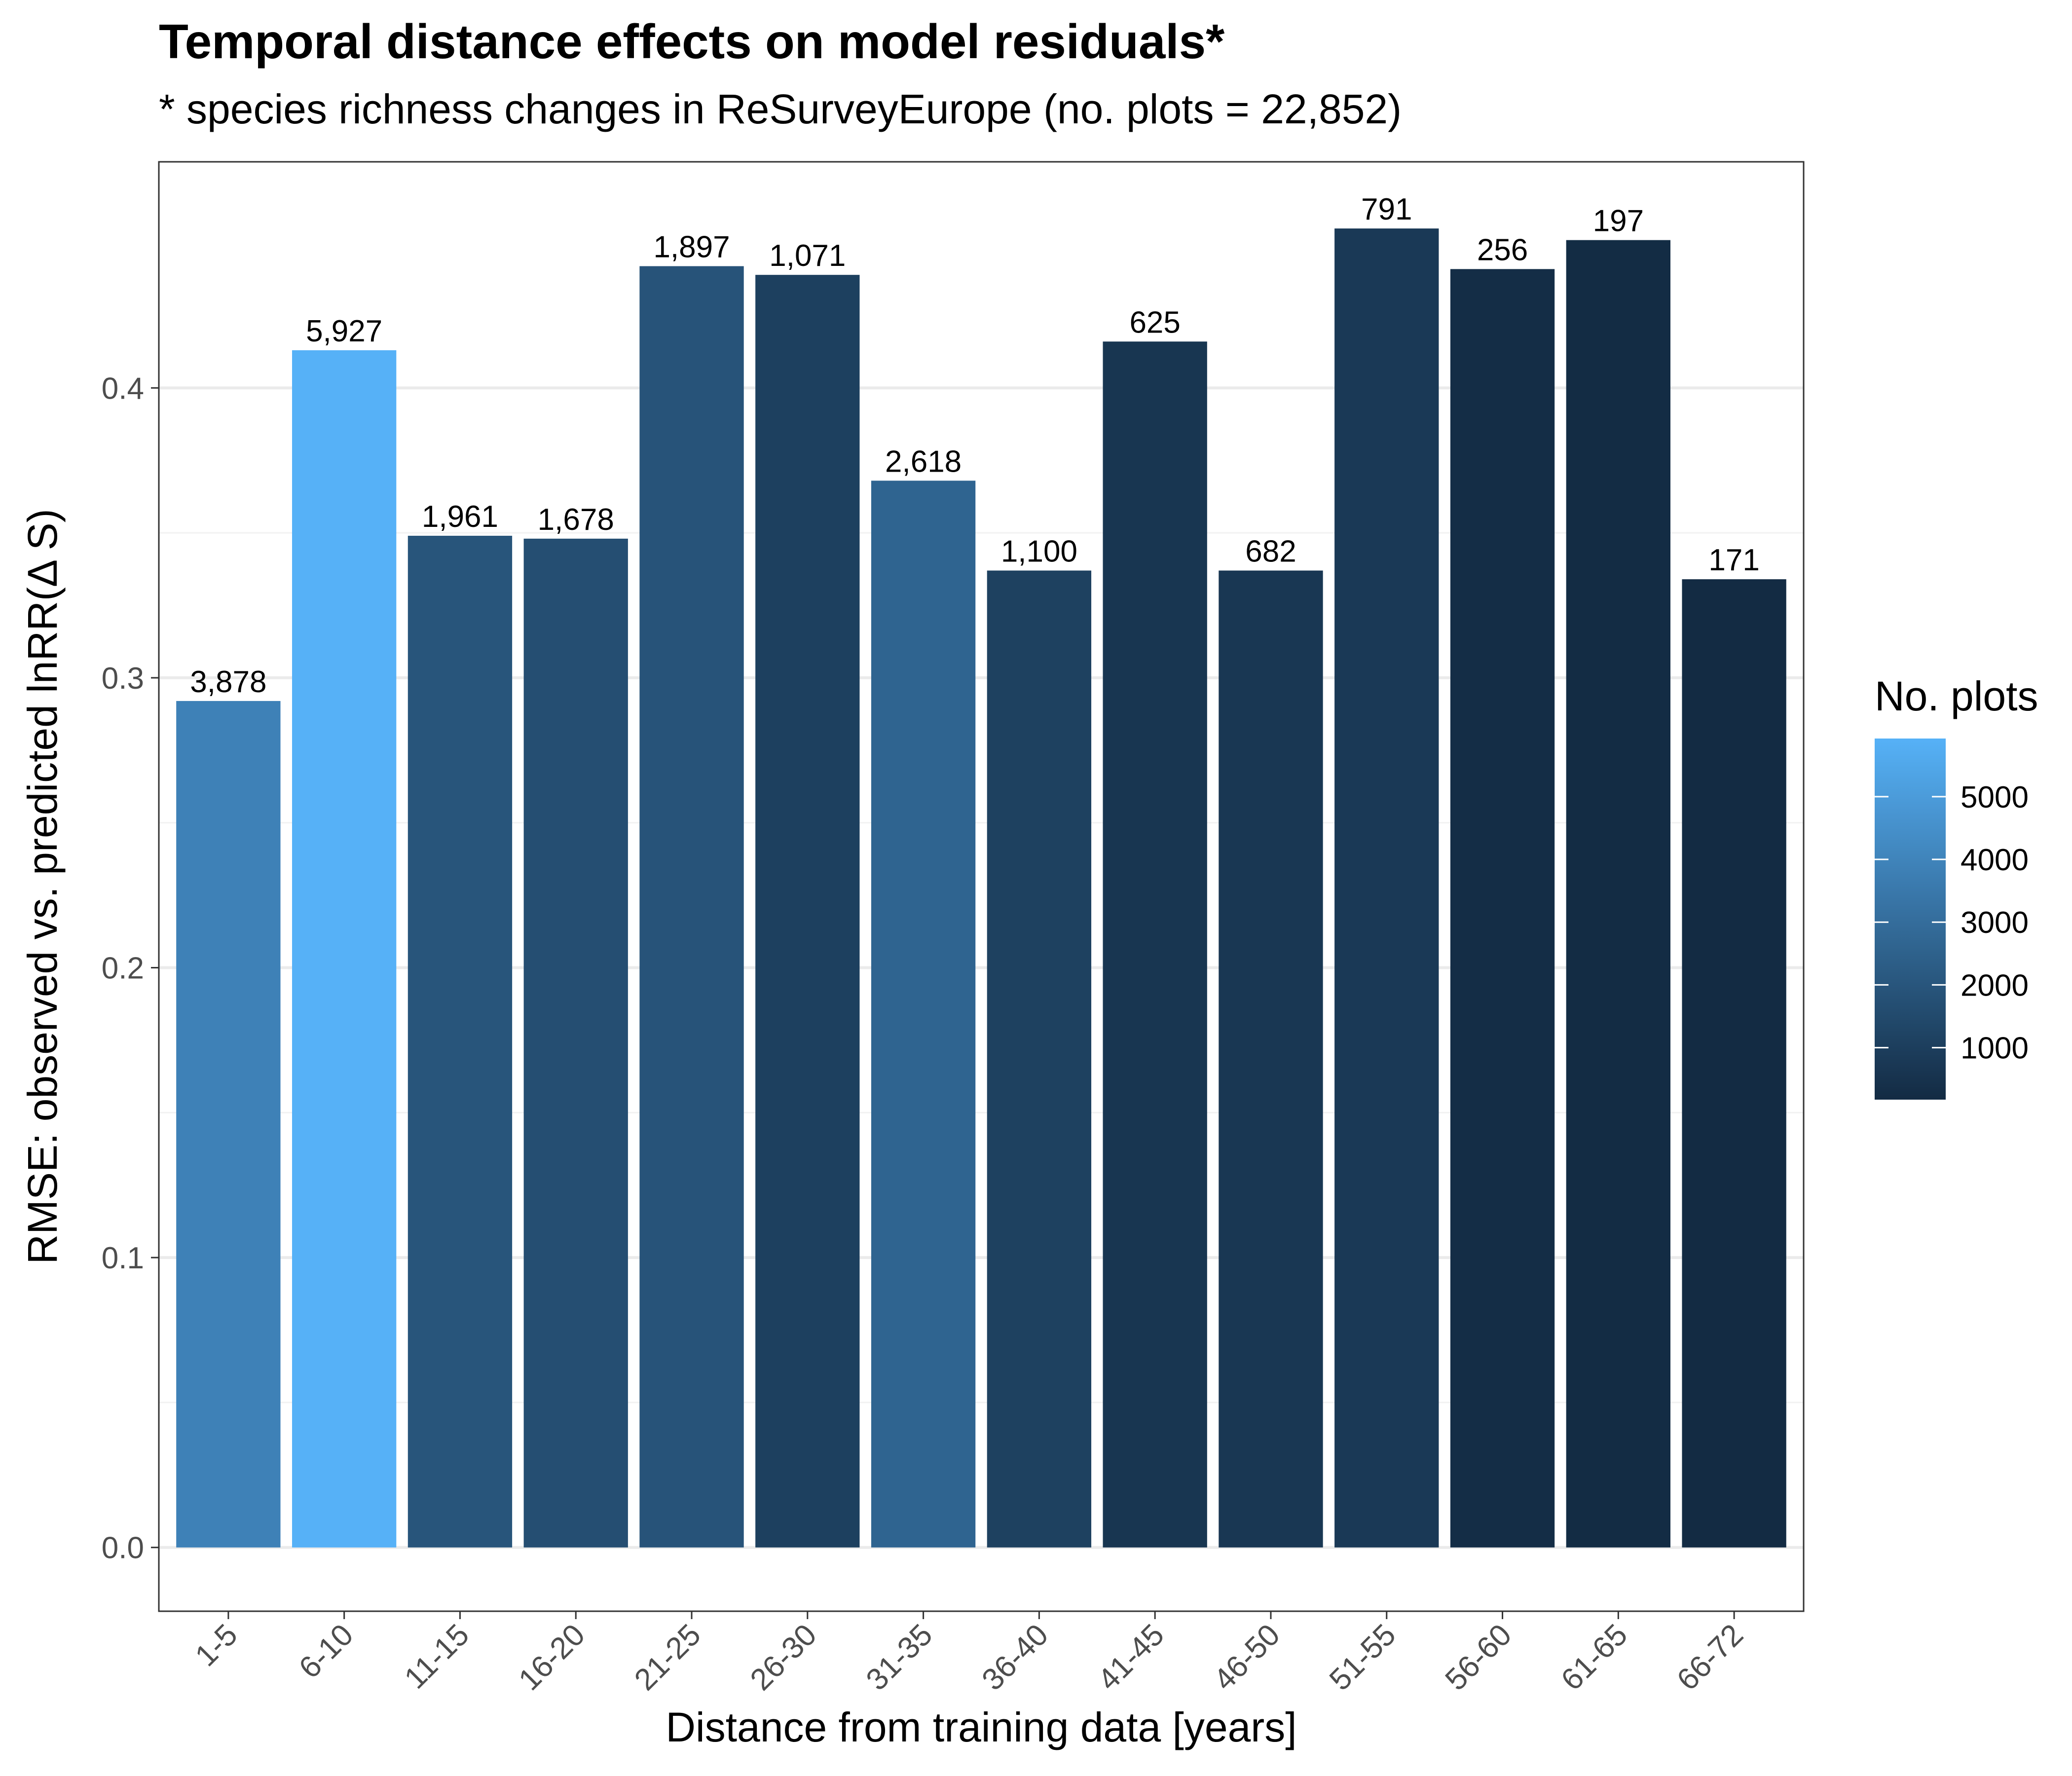 The height and width of the screenshot is (1776, 2072). I want to click on x-tick-label-51-55: 51-55, so click(1363, 1658).